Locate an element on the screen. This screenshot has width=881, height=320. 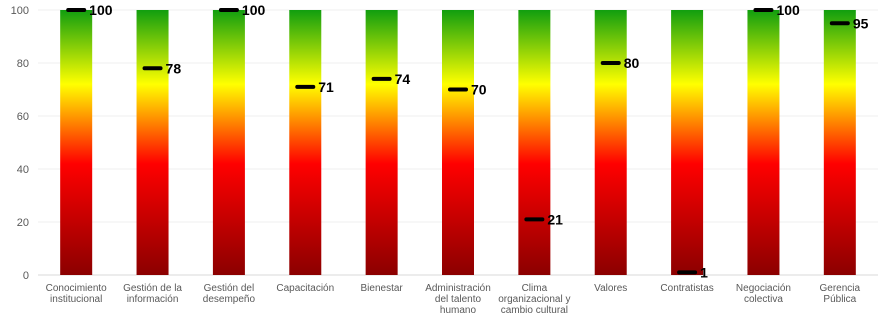
category-label: Conocimiento institucional is located at coordinates (77, 294).